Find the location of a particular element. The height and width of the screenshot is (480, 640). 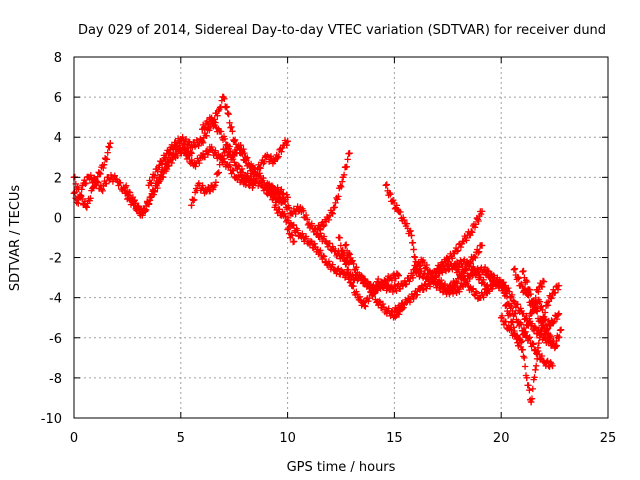

series-track-k is located at coordinates (333, 191).